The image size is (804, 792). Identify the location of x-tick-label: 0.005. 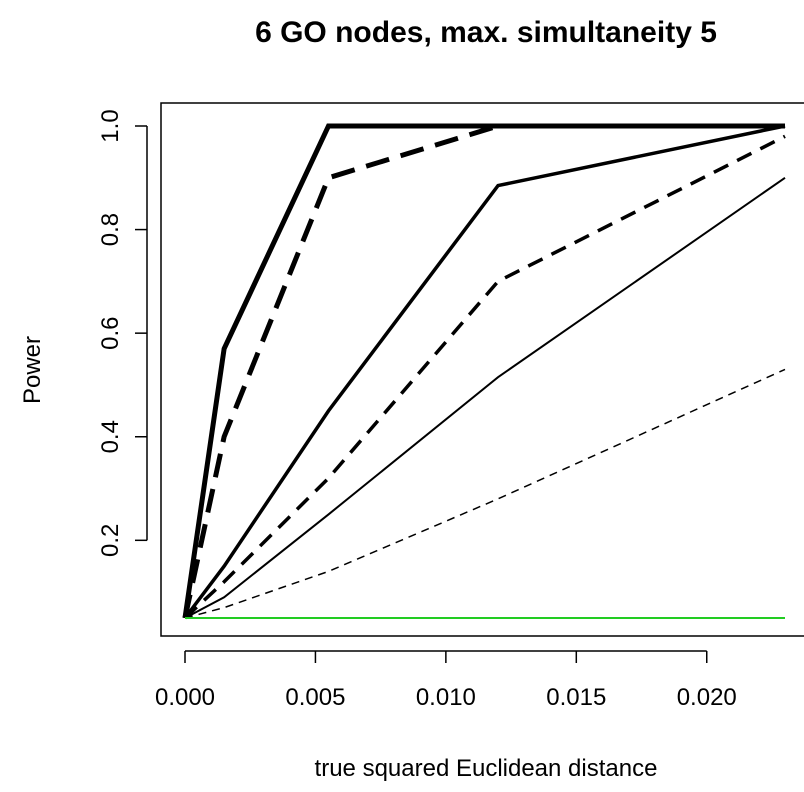
(315, 697).